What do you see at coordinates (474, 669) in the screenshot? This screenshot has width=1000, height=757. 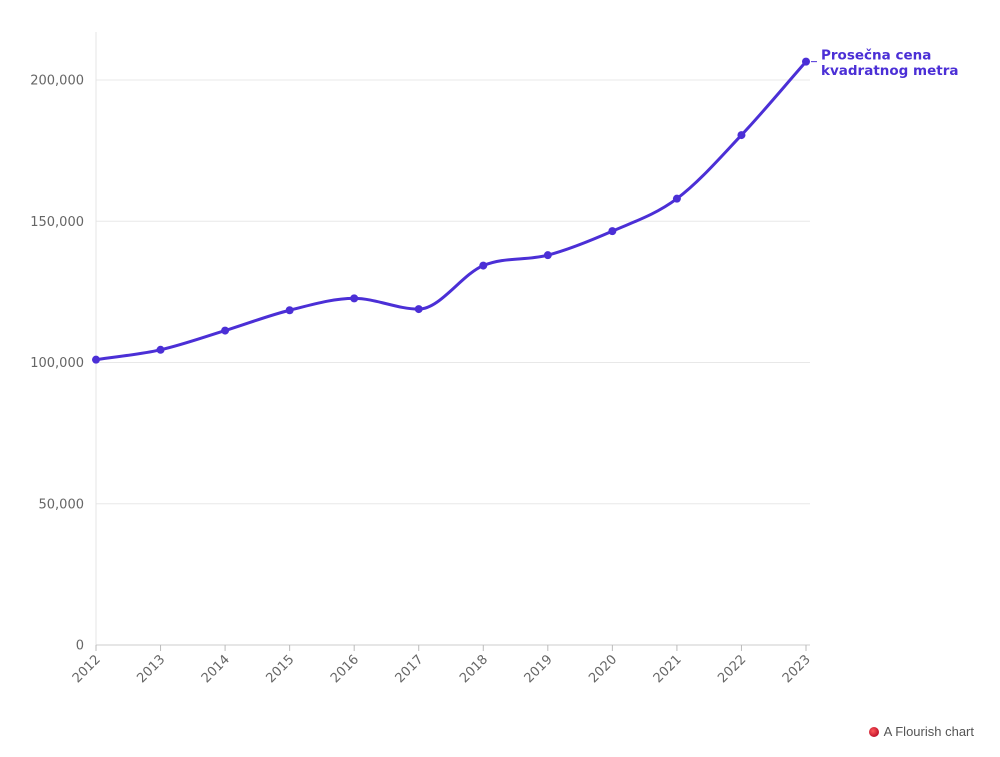 I see `x-tick-label: 2018` at bounding box center [474, 669].